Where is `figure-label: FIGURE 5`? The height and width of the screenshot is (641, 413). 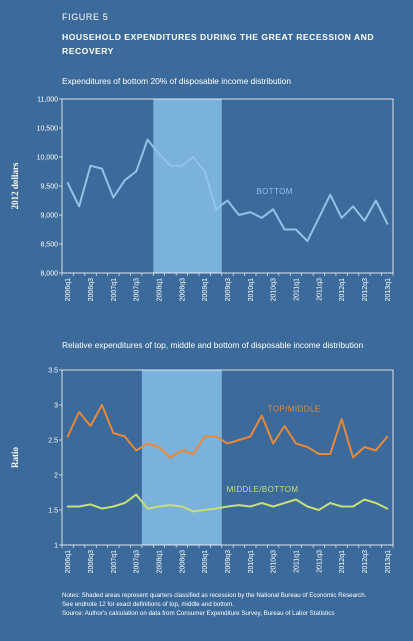
figure-label: FIGURE 5 is located at coordinates (85, 17).